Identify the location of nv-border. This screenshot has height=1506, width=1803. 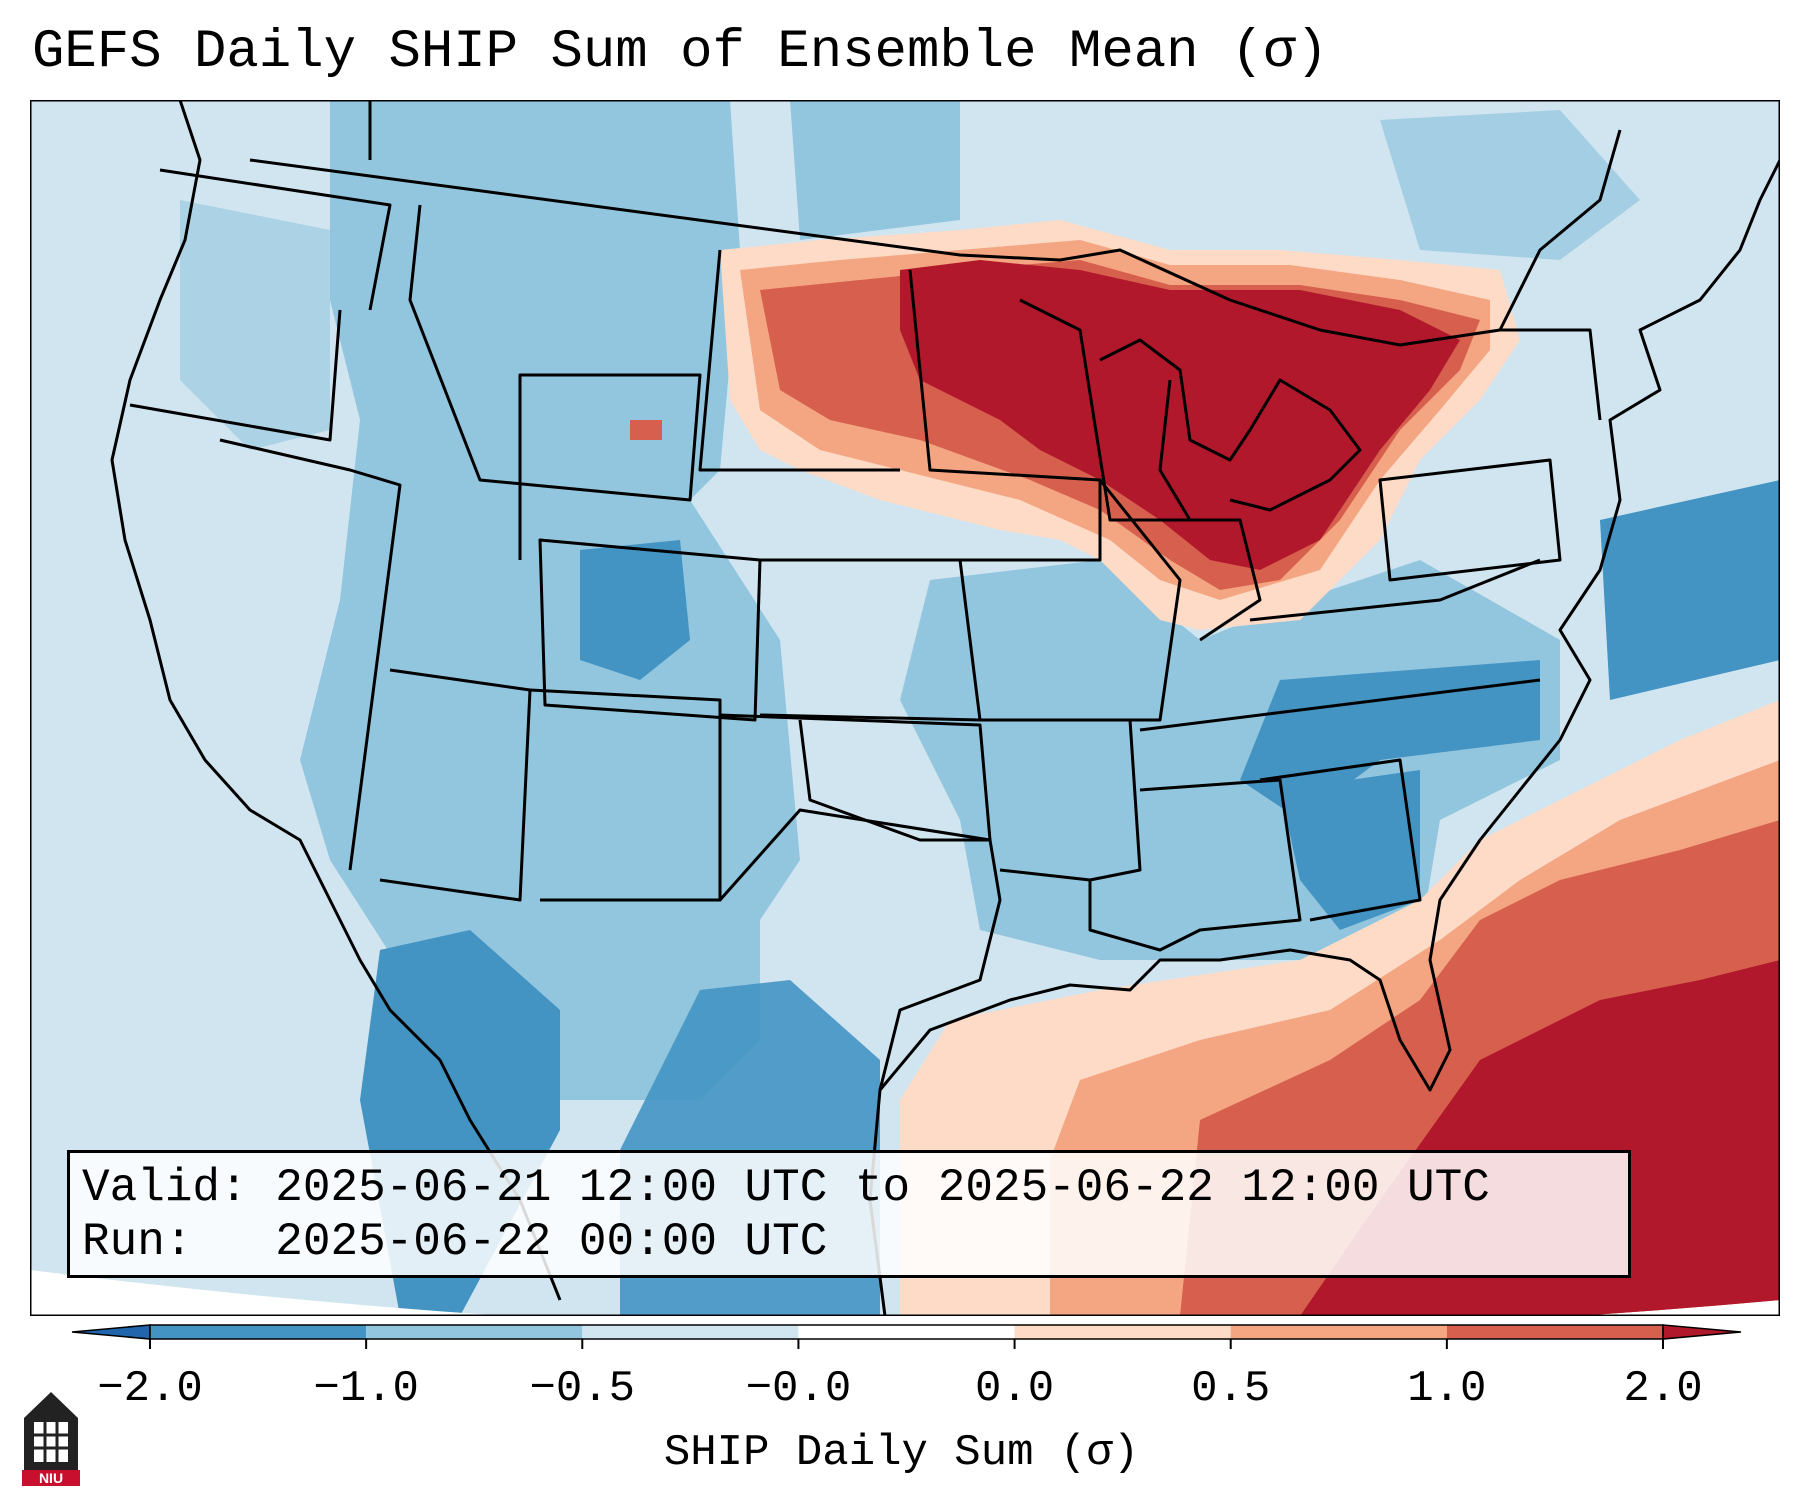
(310, 654).